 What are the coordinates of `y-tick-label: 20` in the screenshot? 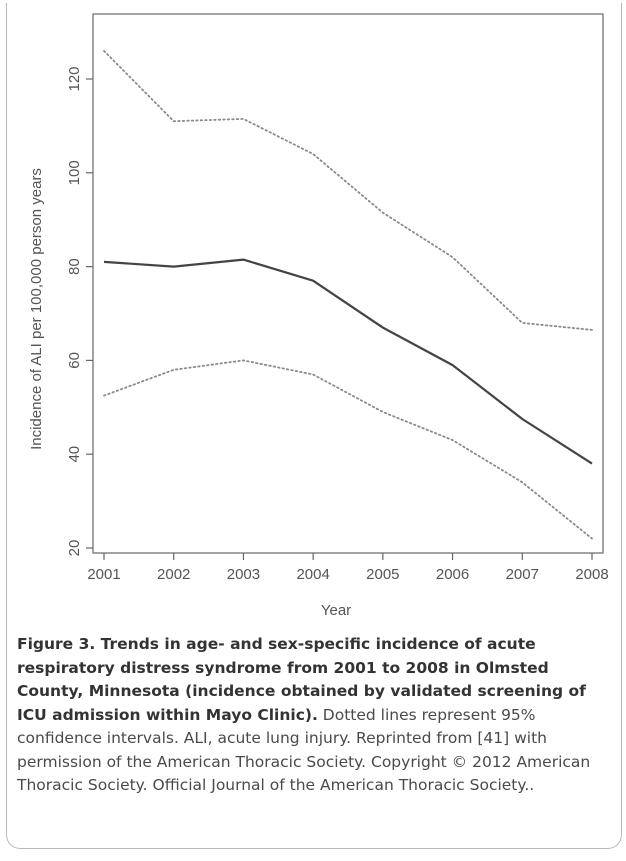 It's located at (74, 548).